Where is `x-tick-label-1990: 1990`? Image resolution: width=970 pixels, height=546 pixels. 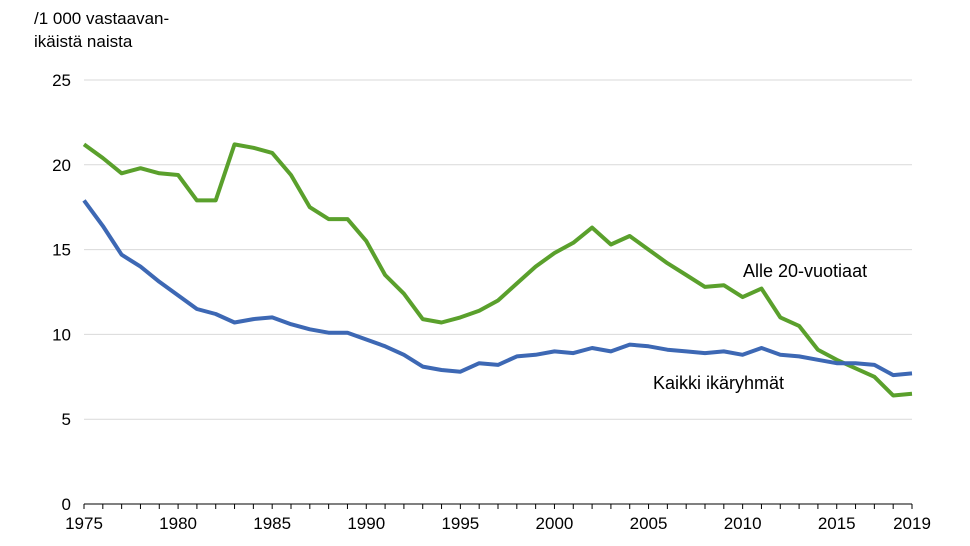 x-tick-label-1990: 1990 is located at coordinates (366, 523).